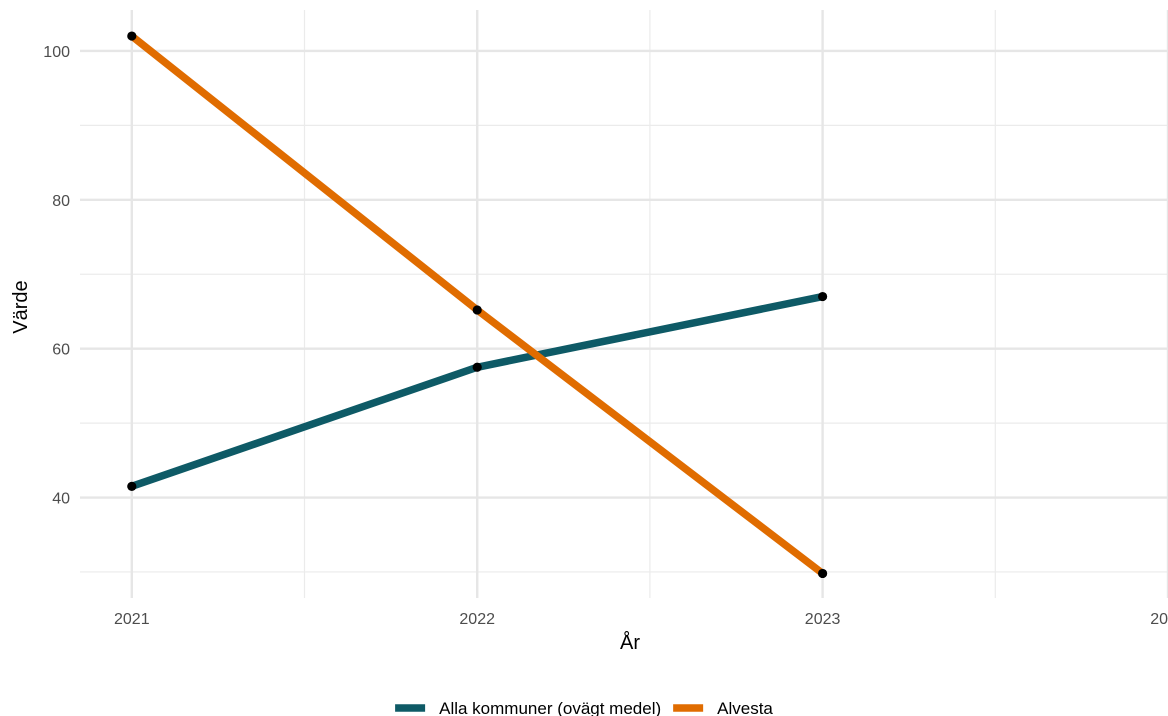  I want to click on x-axis-ticks: 2021 2022 2023 2024, so click(641, 619).